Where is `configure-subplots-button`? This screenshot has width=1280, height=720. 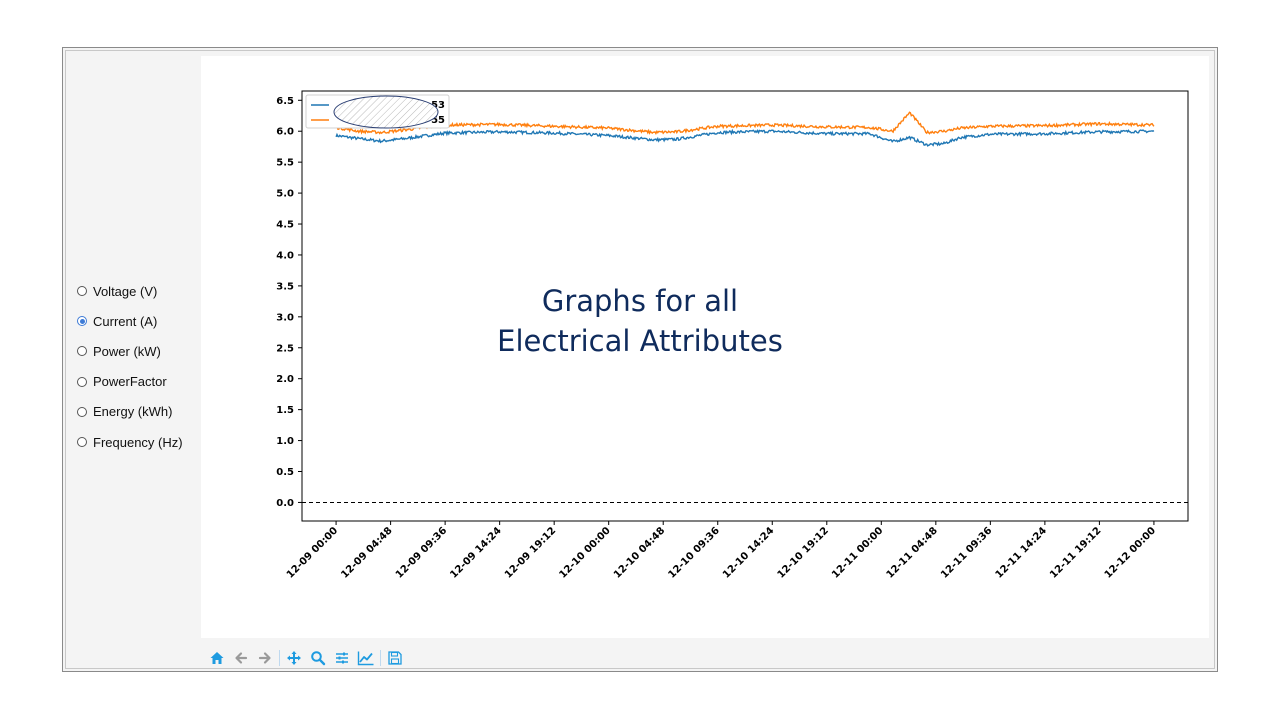
configure-subplots-button is located at coordinates (342, 658).